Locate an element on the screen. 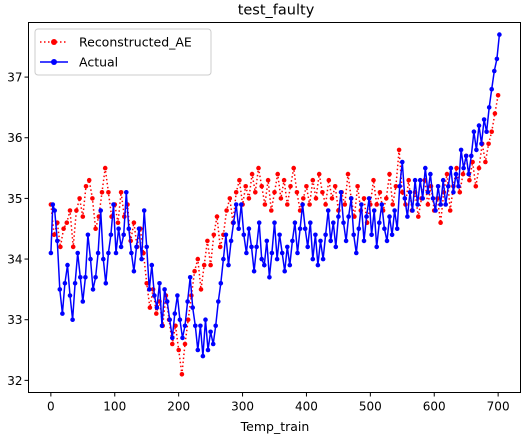  x-tick-label: 500 is located at coordinates (370, 407).